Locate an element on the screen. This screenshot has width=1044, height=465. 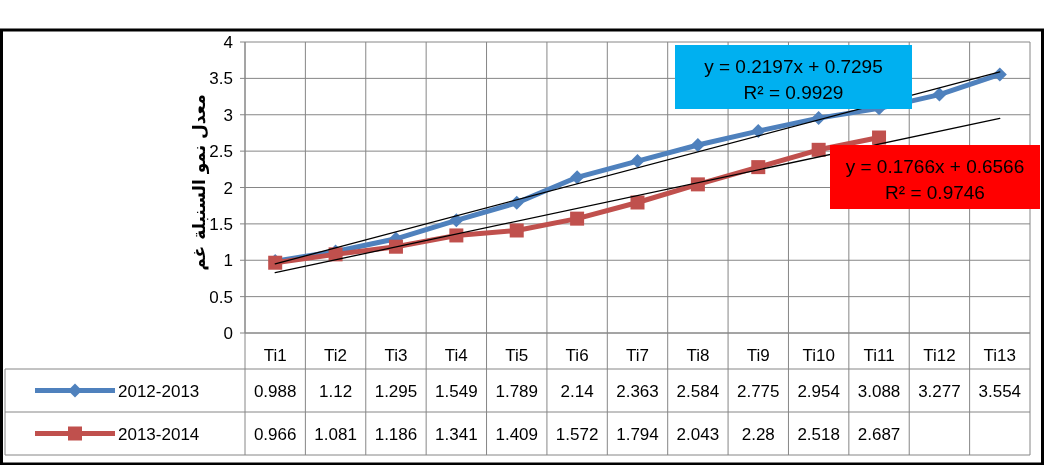
data-label: 3.554 is located at coordinates (1000, 391).